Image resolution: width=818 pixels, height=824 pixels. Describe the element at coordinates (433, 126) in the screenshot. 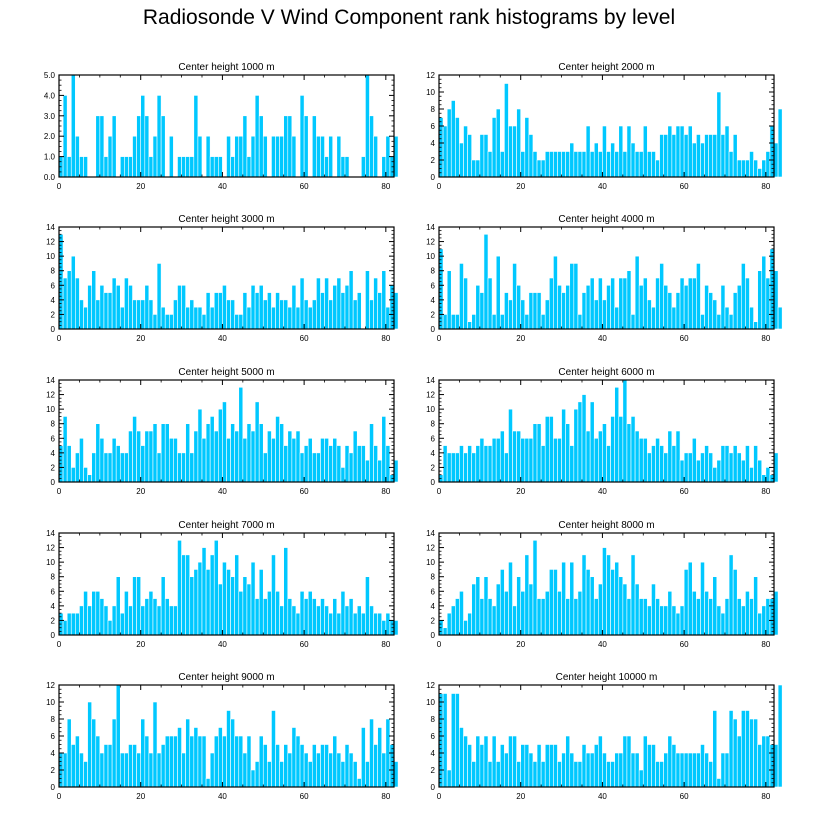

I see `y-tick-label: 6` at that location.